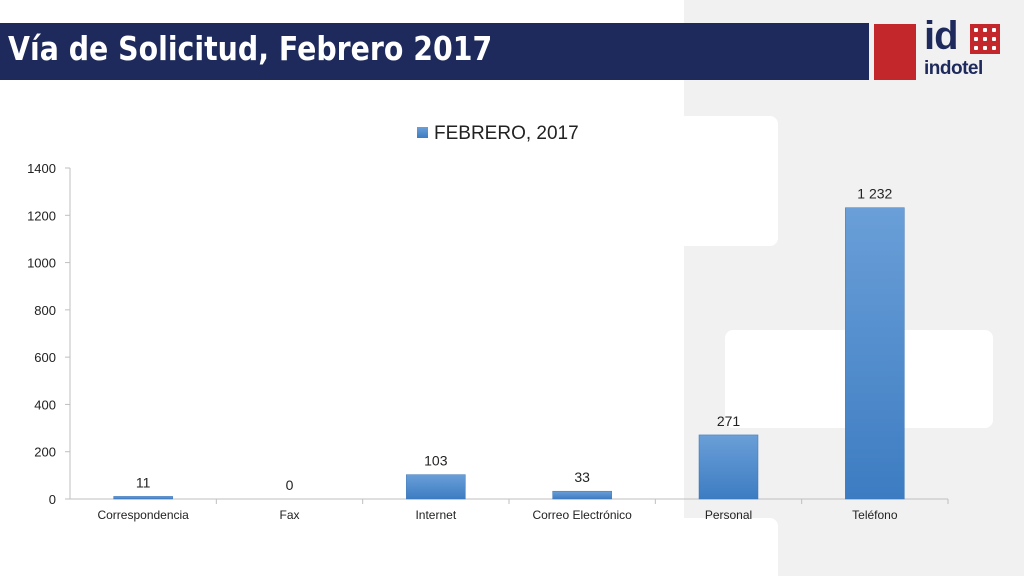 This screenshot has height=588, width=1024. I want to click on data-label: 103, so click(436, 461).